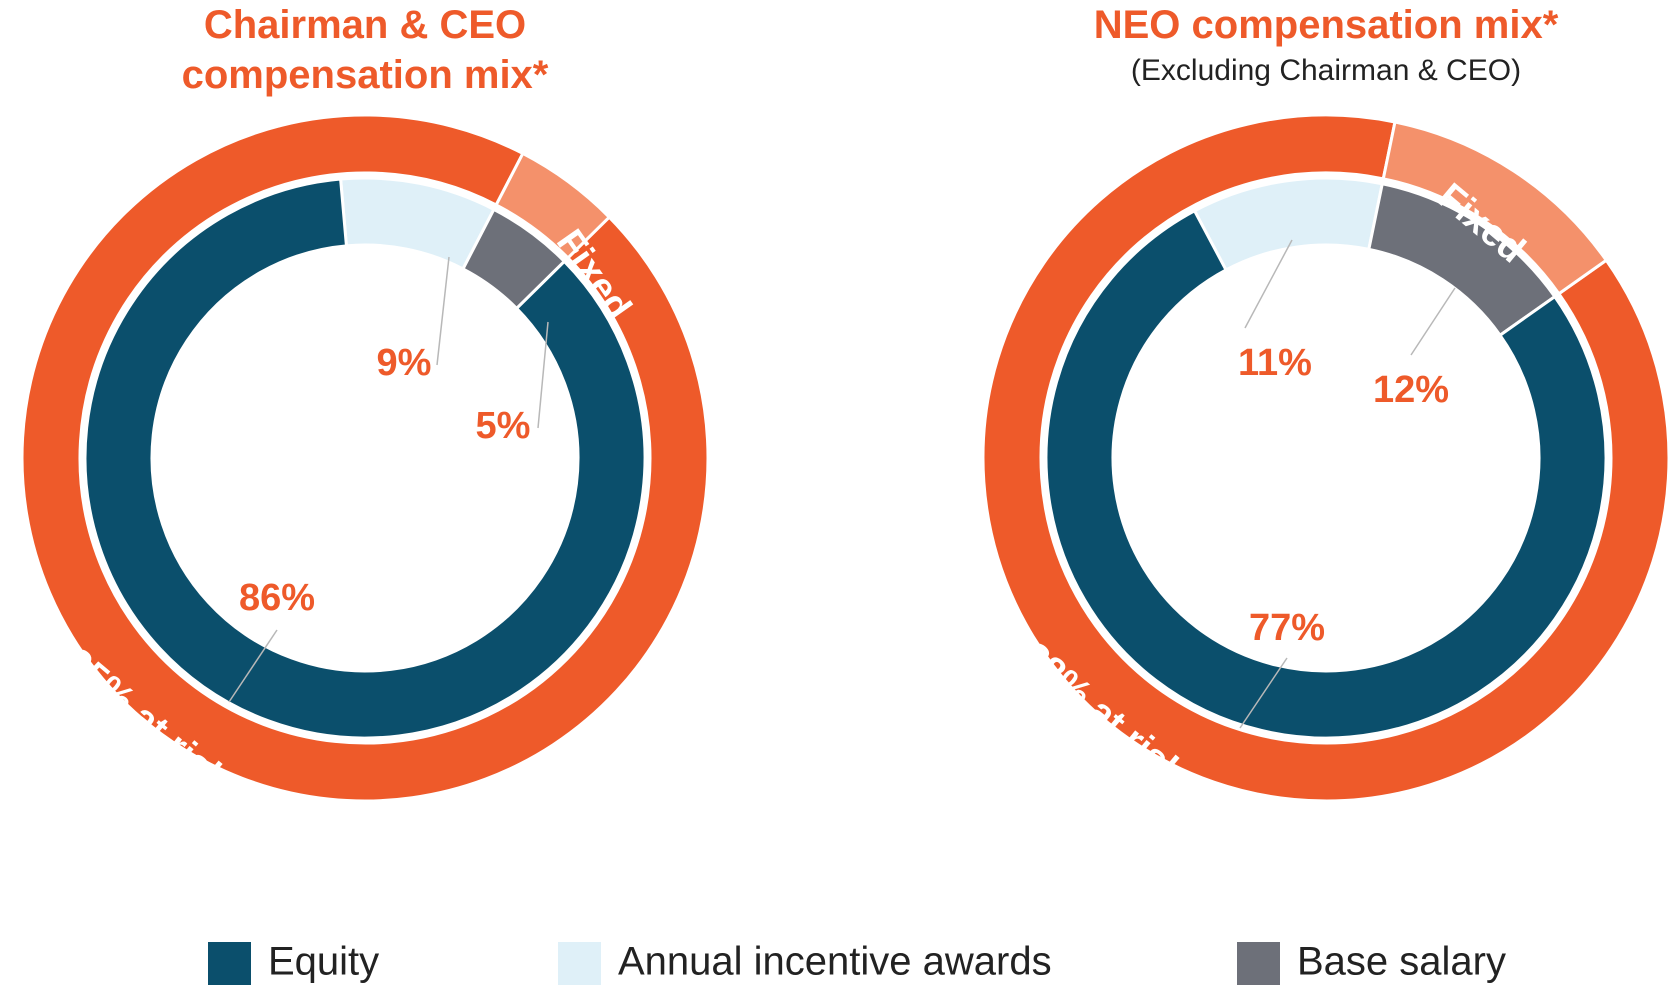 This screenshot has height=992, width=1677. What do you see at coordinates (277, 598) in the screenshot?
I see `data-label-equity: 86%` at bounding box center [277, 598].